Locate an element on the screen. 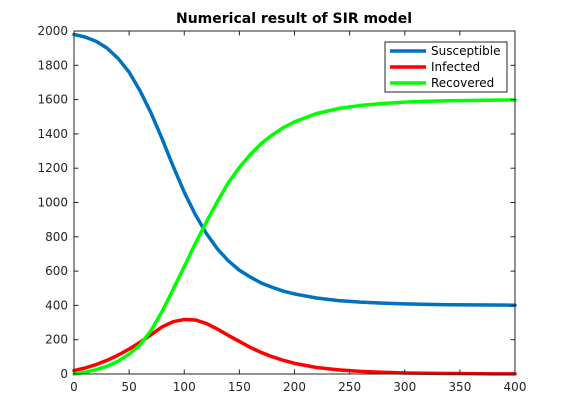 This screenshot has height=420, width=570. y-tick-label: 1800 is located at coordinates (52, 65).